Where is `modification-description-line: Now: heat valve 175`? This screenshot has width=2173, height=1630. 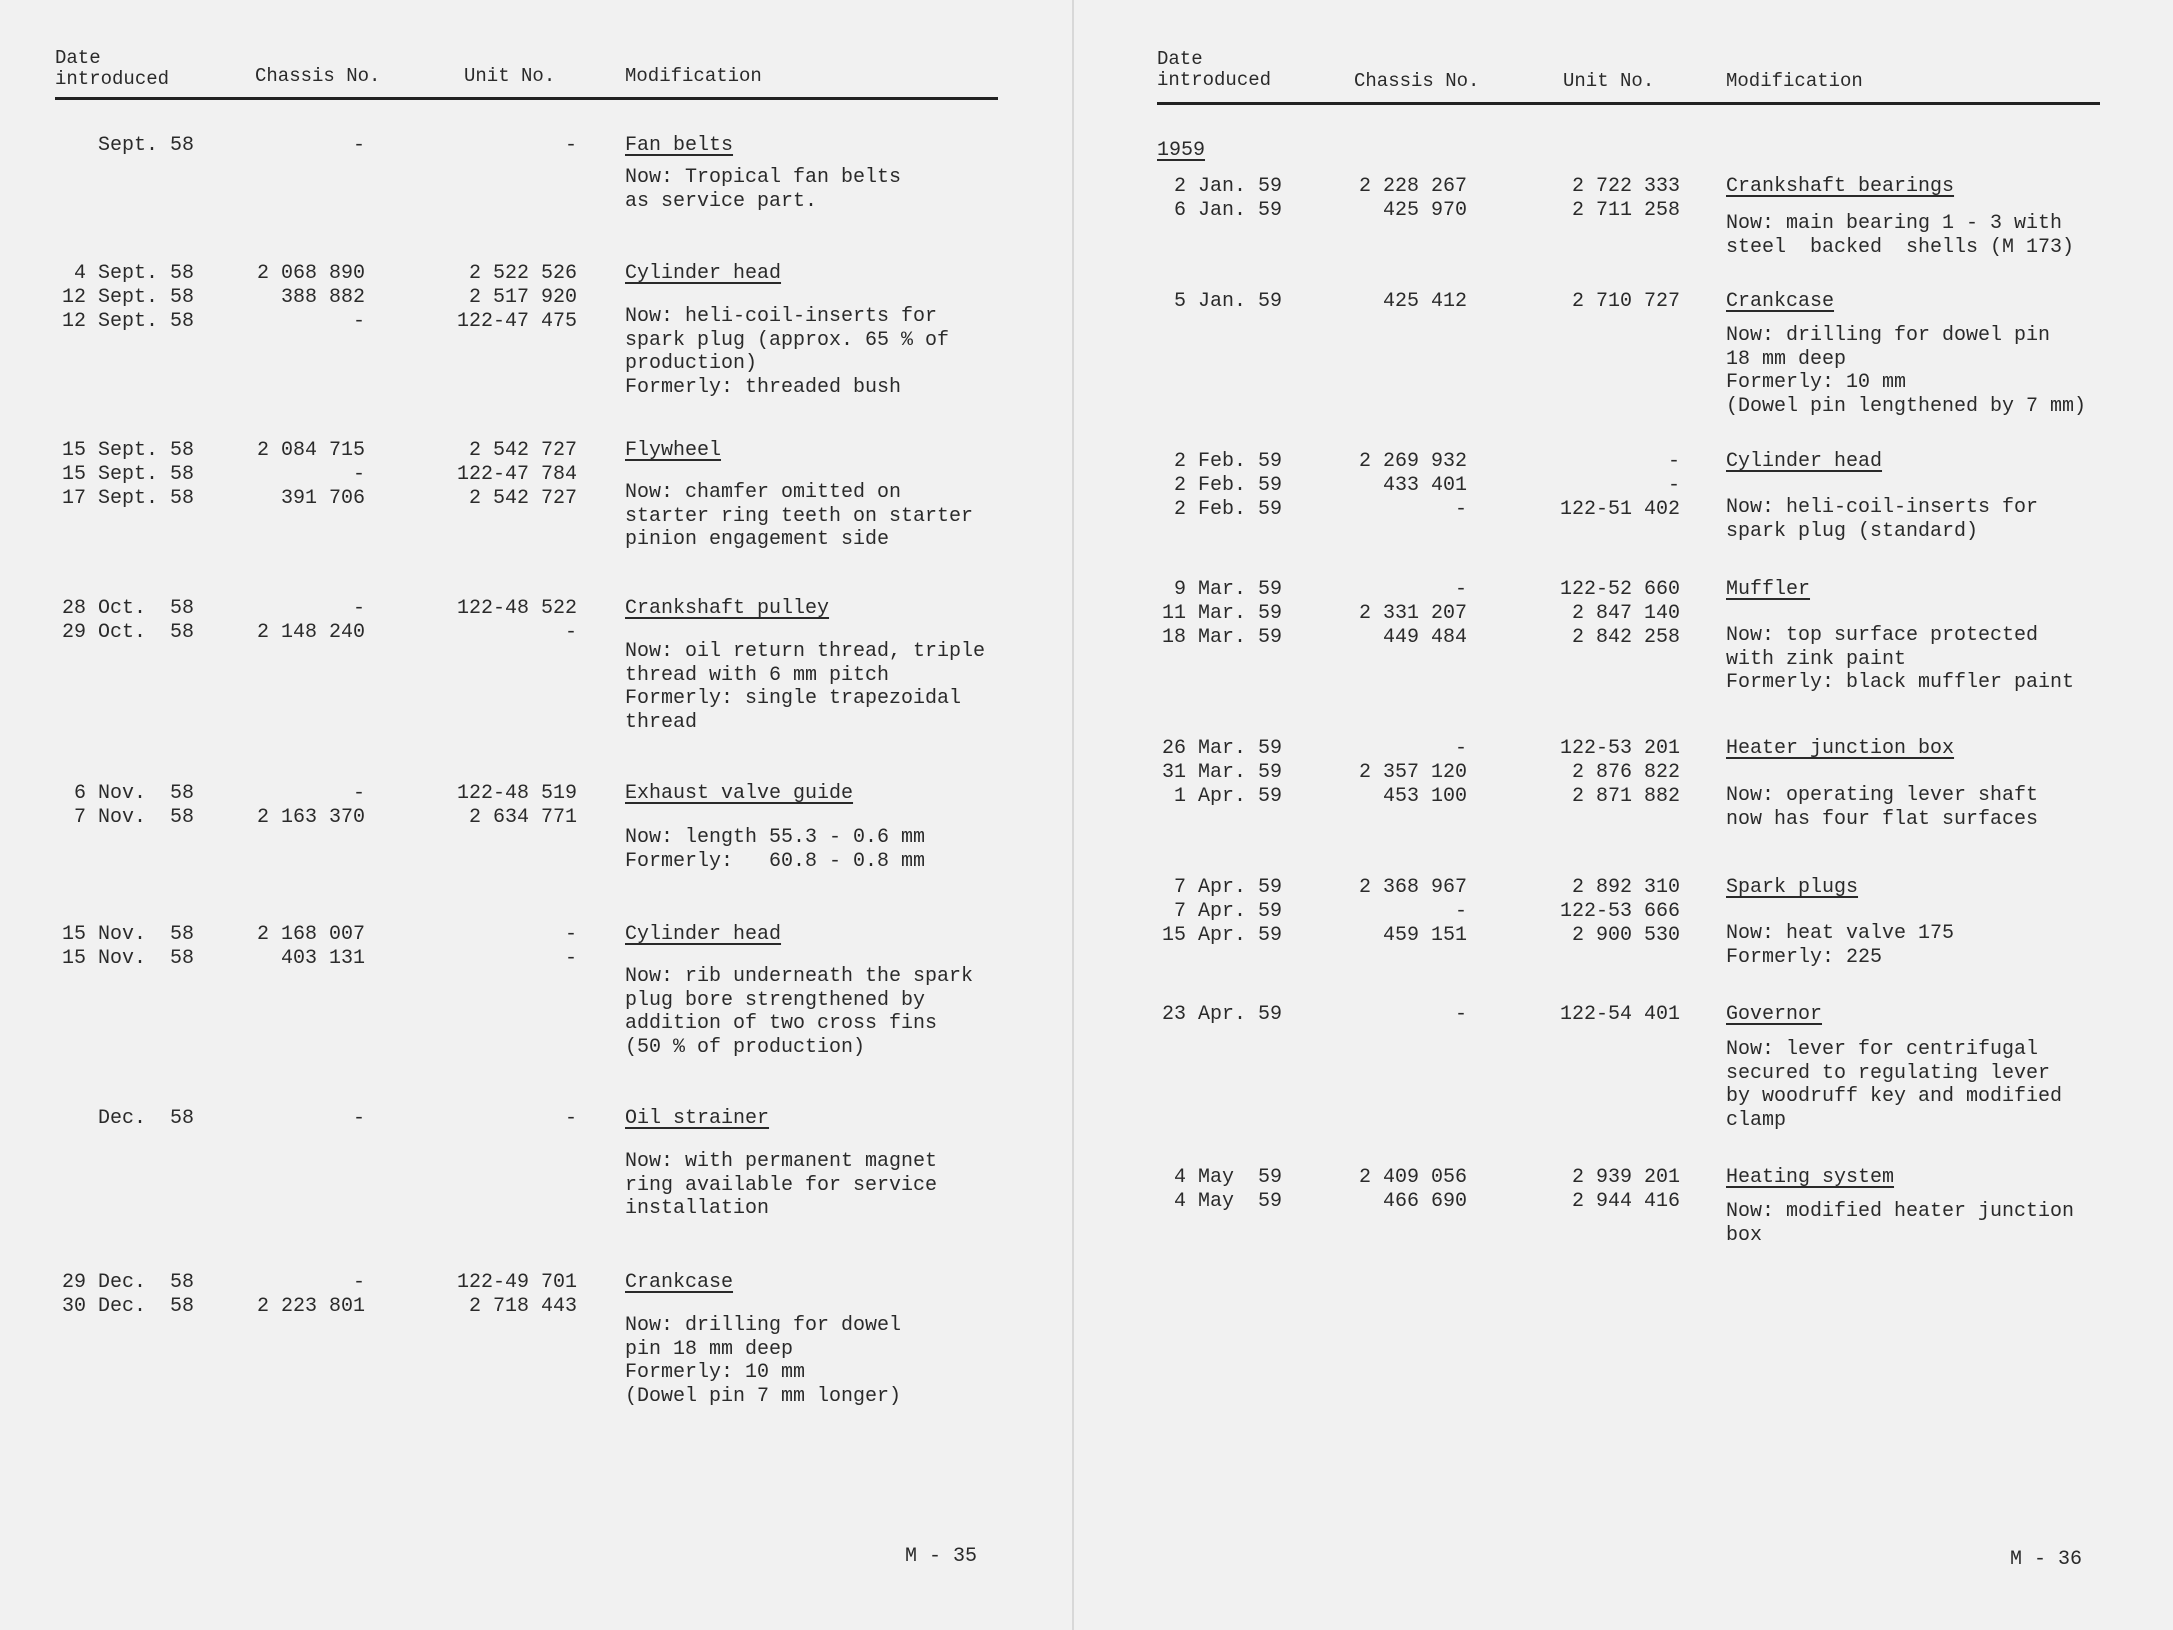
modification-description-line: Now: heat valve 175 is located at coordinates (1840, 933).